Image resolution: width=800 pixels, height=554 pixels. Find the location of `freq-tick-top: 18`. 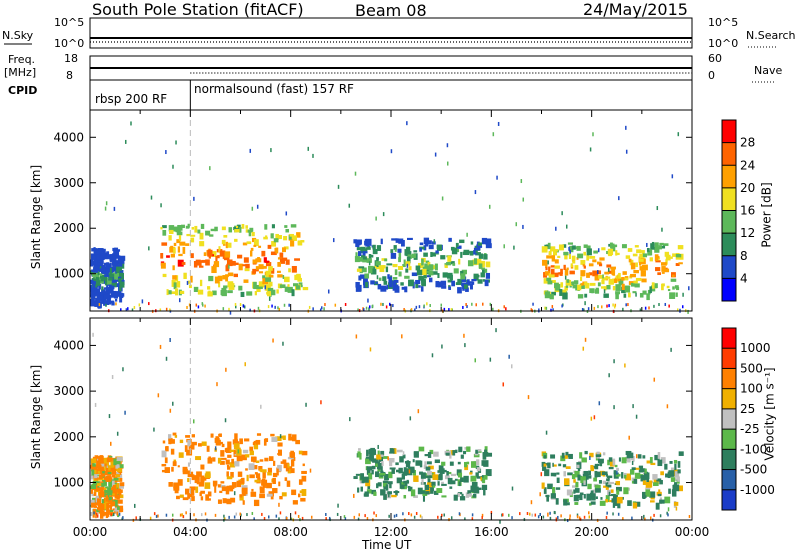

freq-tick-top: 18 is located at coordinates (71, 58).